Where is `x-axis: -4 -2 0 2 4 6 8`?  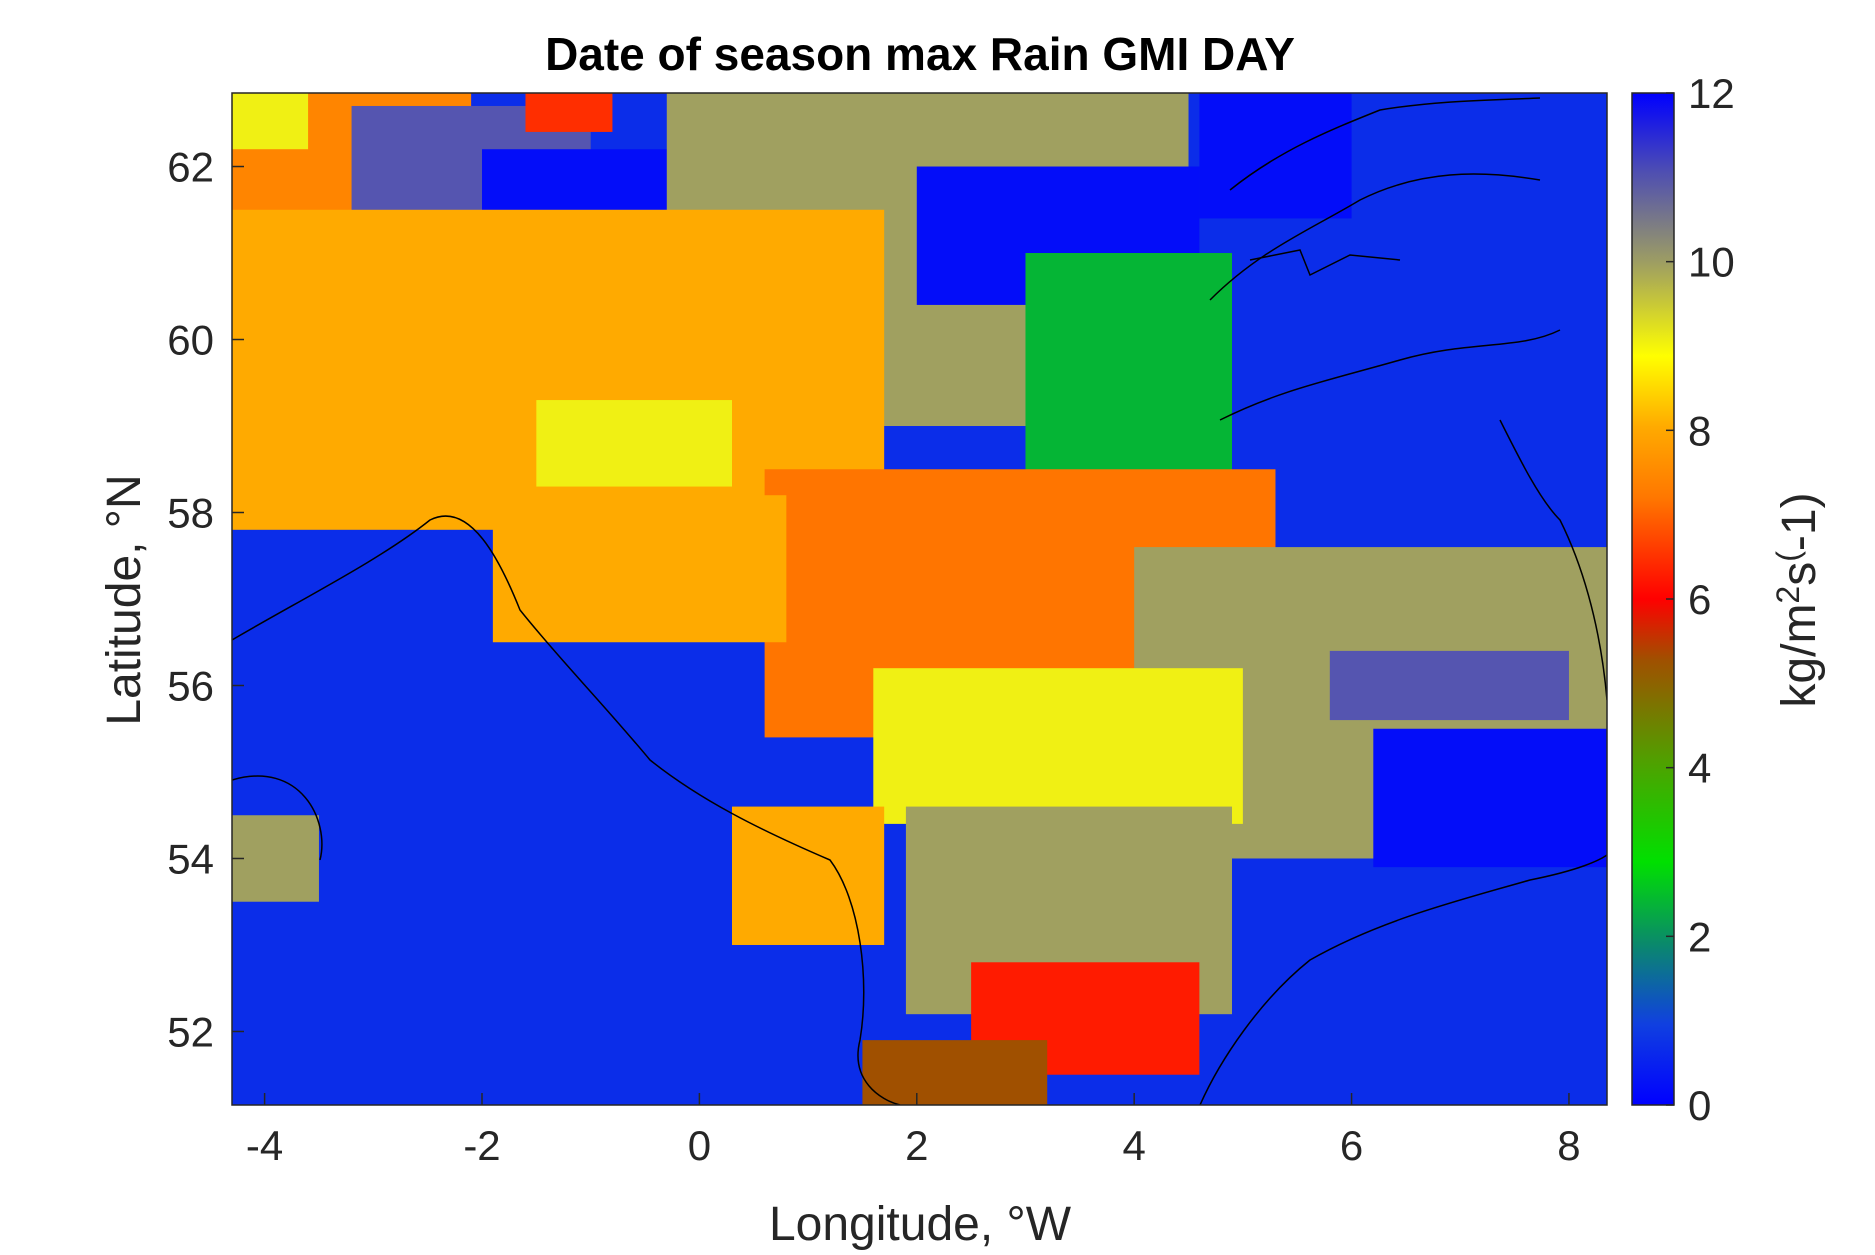
x-axis: -4 -2 0 2 4 6 8 is located at coordinates (913, 1131).